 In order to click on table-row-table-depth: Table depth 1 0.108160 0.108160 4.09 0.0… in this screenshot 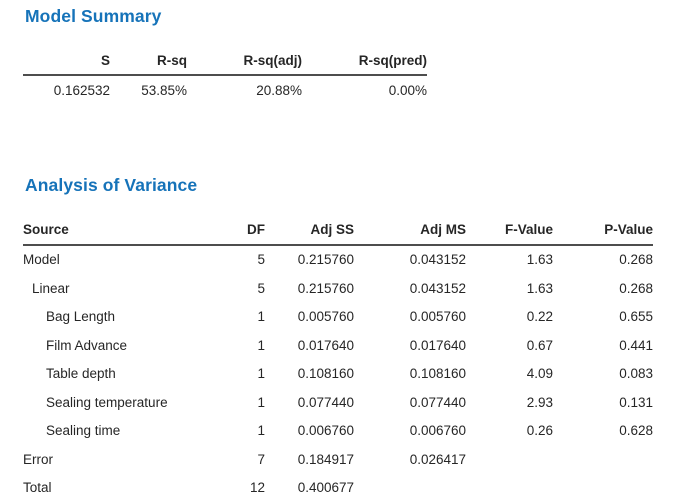, I will do `click(338, 374)`.